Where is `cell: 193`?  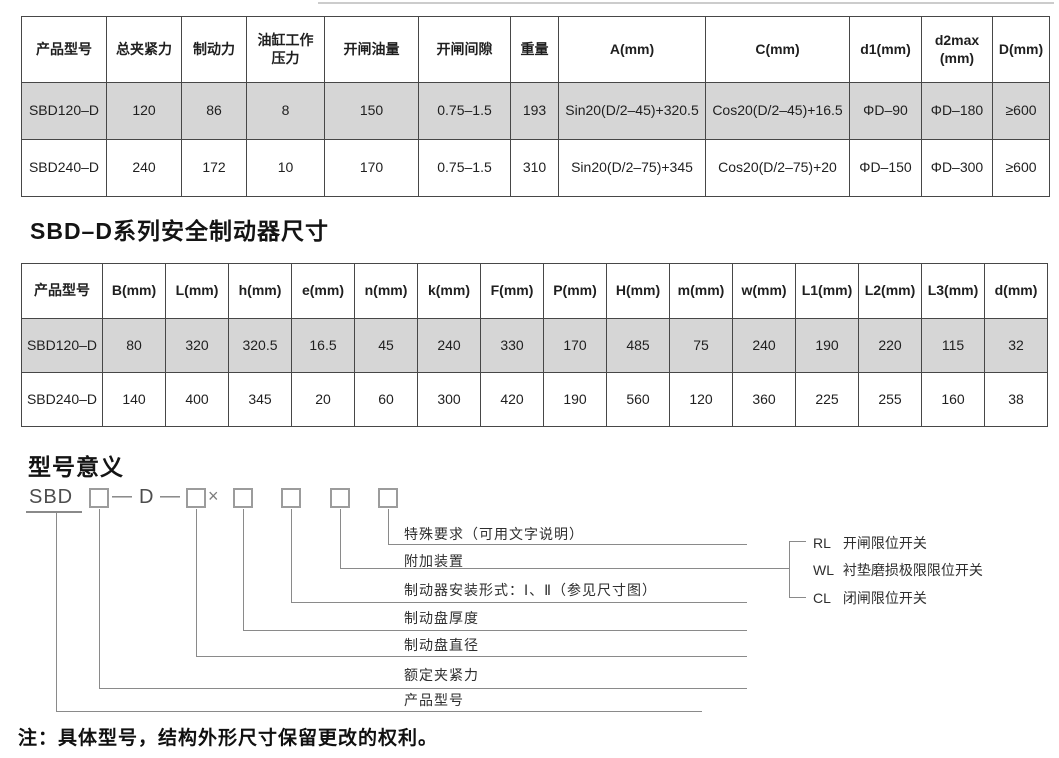
cell: 193 is located at coordinates (534, 111).